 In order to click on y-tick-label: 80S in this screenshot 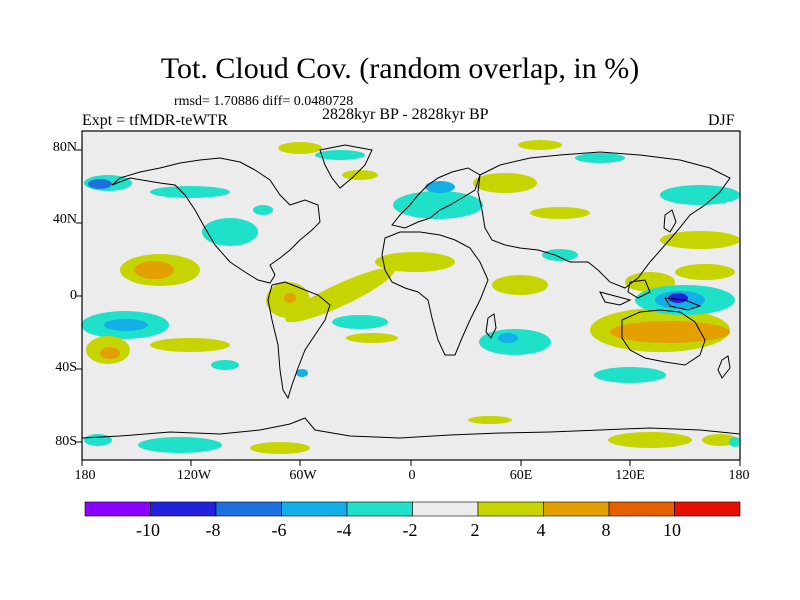, I will do `click(66, 441)`.